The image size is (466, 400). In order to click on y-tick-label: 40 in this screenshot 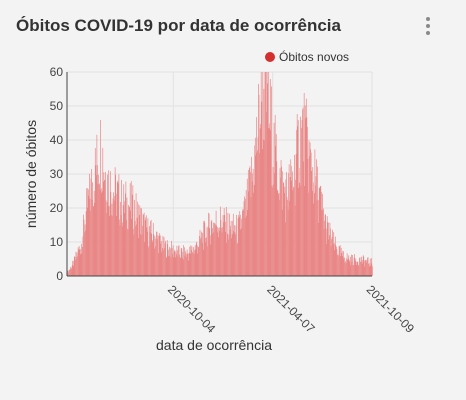, I will do `click(57, 140)`.